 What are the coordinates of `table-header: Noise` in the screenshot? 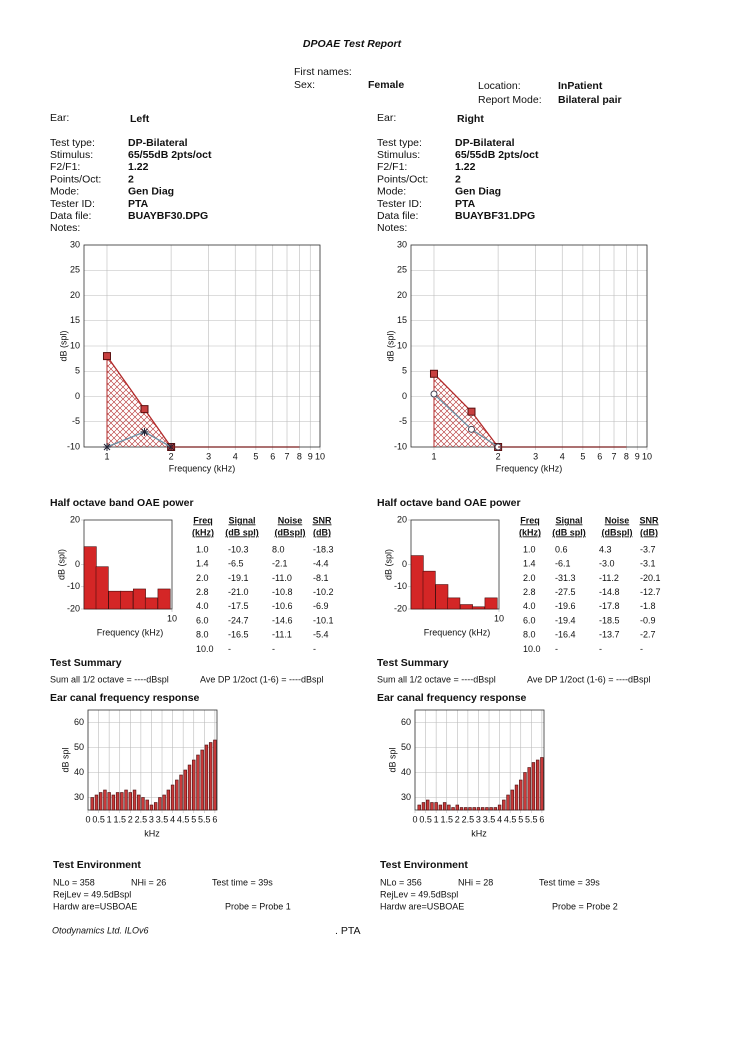 It's located at (290, 520).